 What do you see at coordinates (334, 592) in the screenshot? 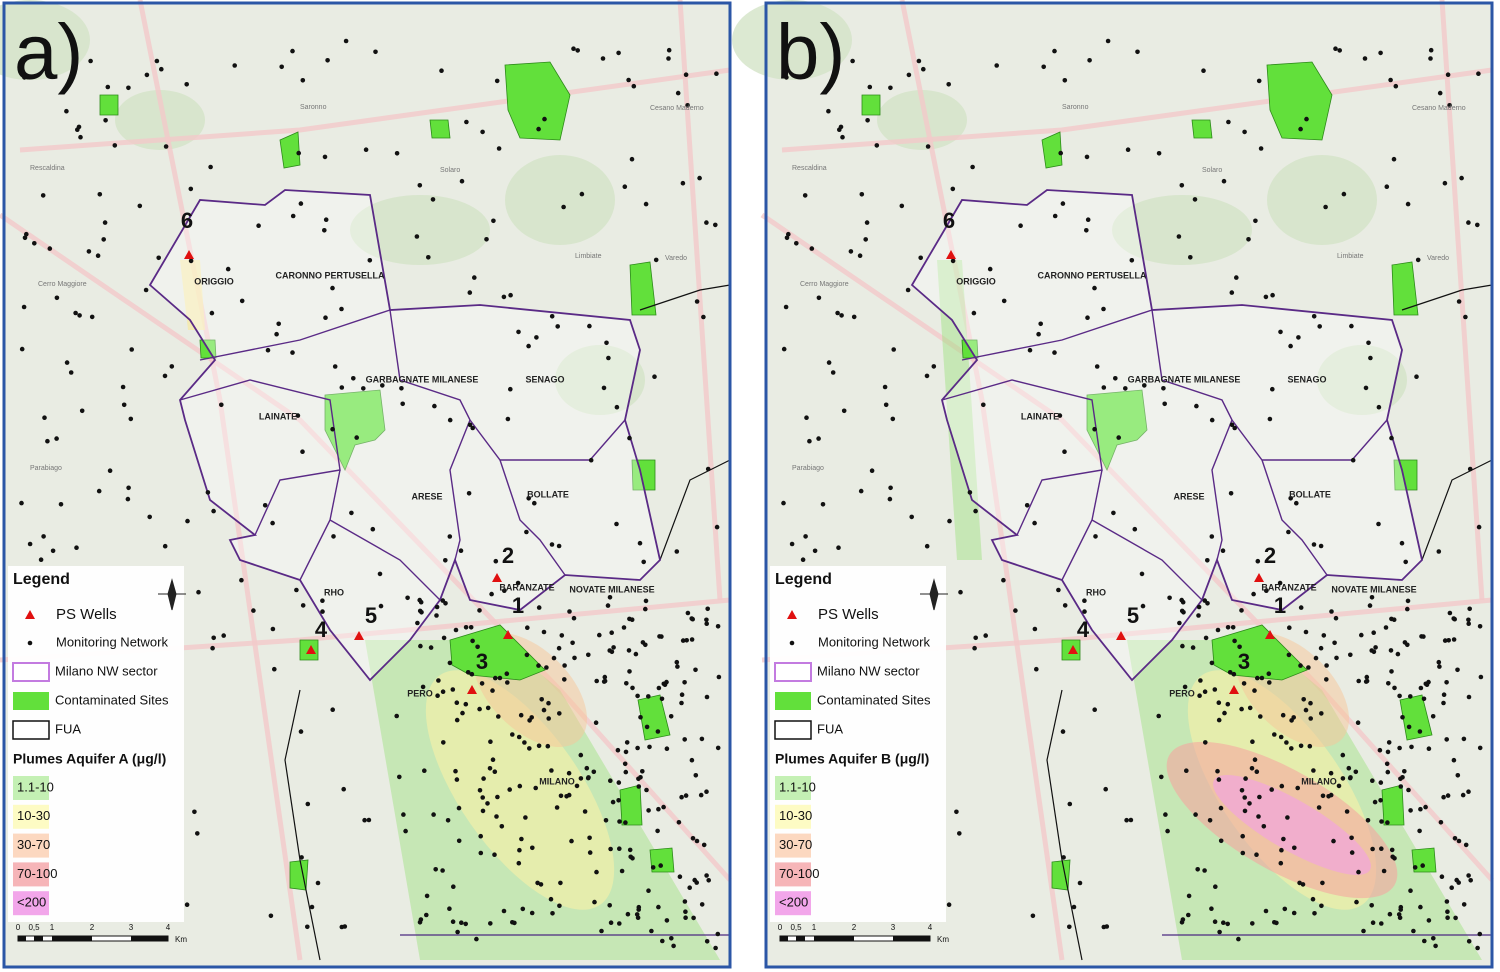
I see `municipality-label: RHO` at bounding box center [334, 592].